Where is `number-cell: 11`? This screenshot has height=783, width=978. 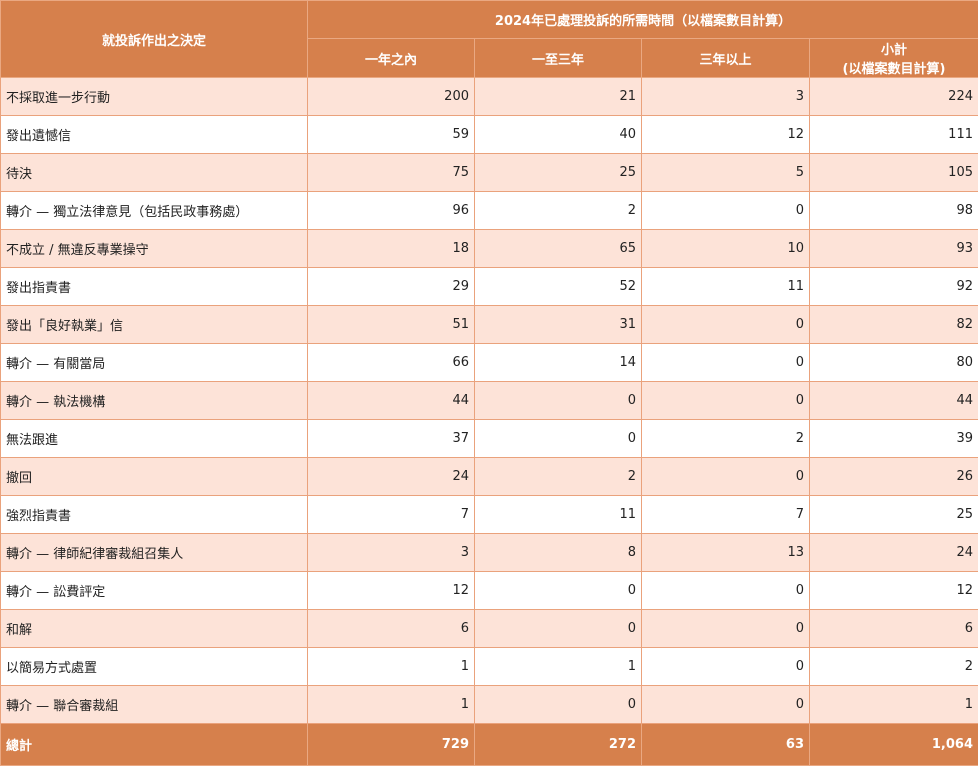 number-cell: 11 is located at coordinates (558, 514).